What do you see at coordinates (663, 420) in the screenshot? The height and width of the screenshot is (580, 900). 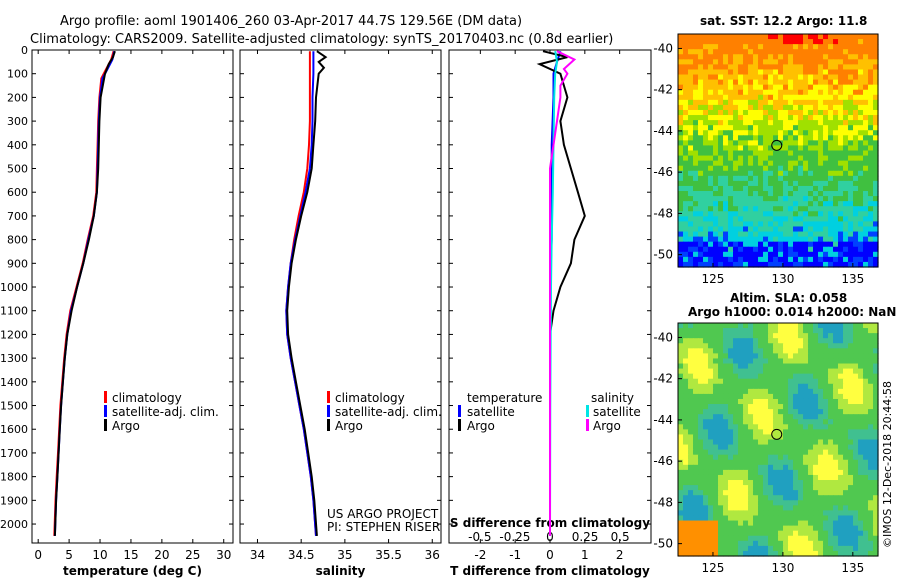 I see `map-y-tick-label: -44` at bounding box center [663, 420].